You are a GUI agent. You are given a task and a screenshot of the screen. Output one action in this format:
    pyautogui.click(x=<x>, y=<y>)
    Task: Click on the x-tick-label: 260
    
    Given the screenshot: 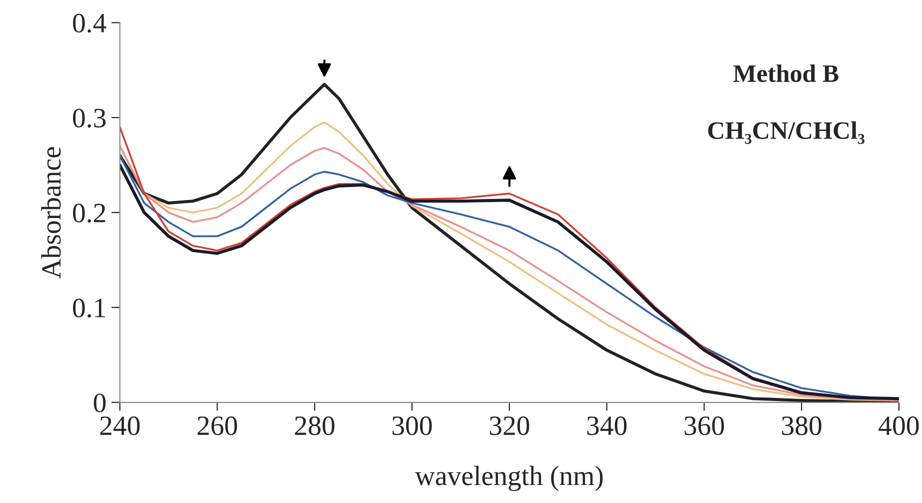 What is the action you would take?
    pyautogui.click(x=218, y=426)
    